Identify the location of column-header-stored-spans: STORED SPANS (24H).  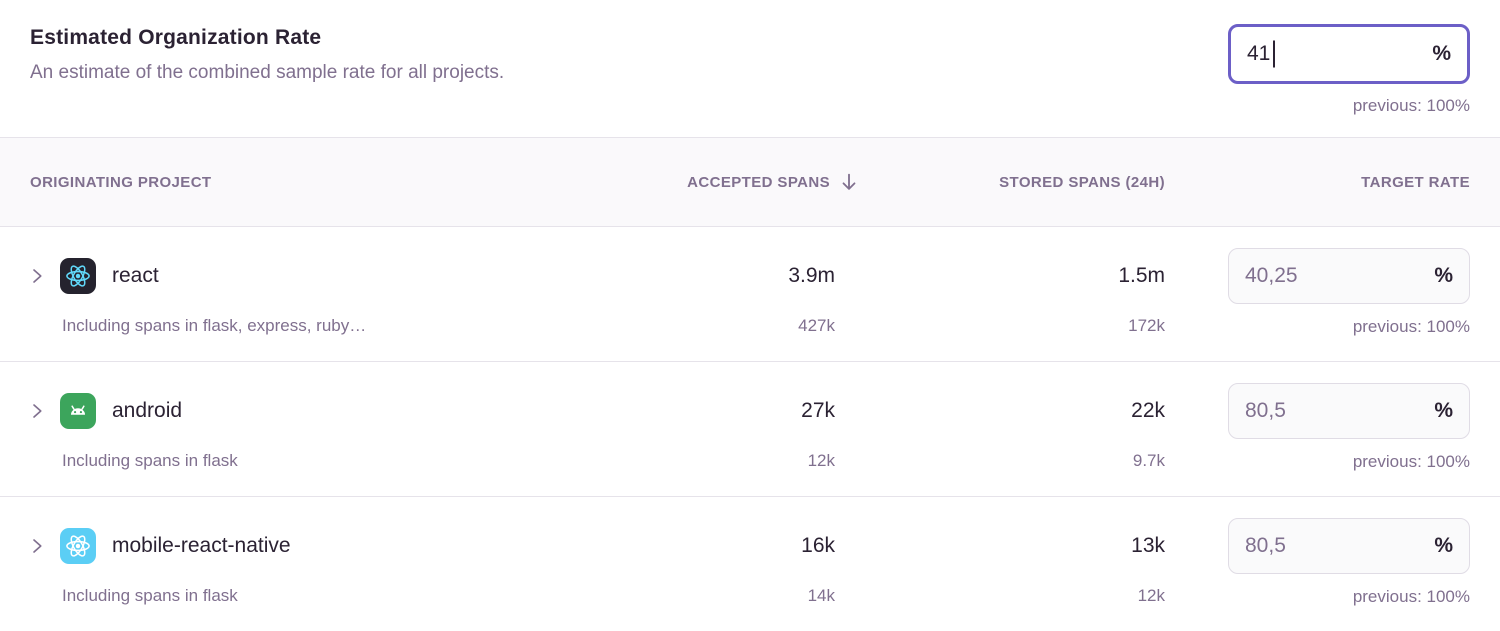
(1012, 182).